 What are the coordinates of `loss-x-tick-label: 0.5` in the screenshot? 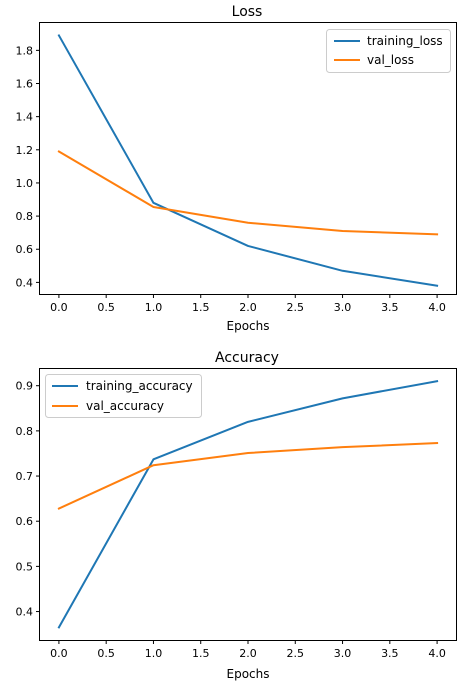 It's located at (106, 307).